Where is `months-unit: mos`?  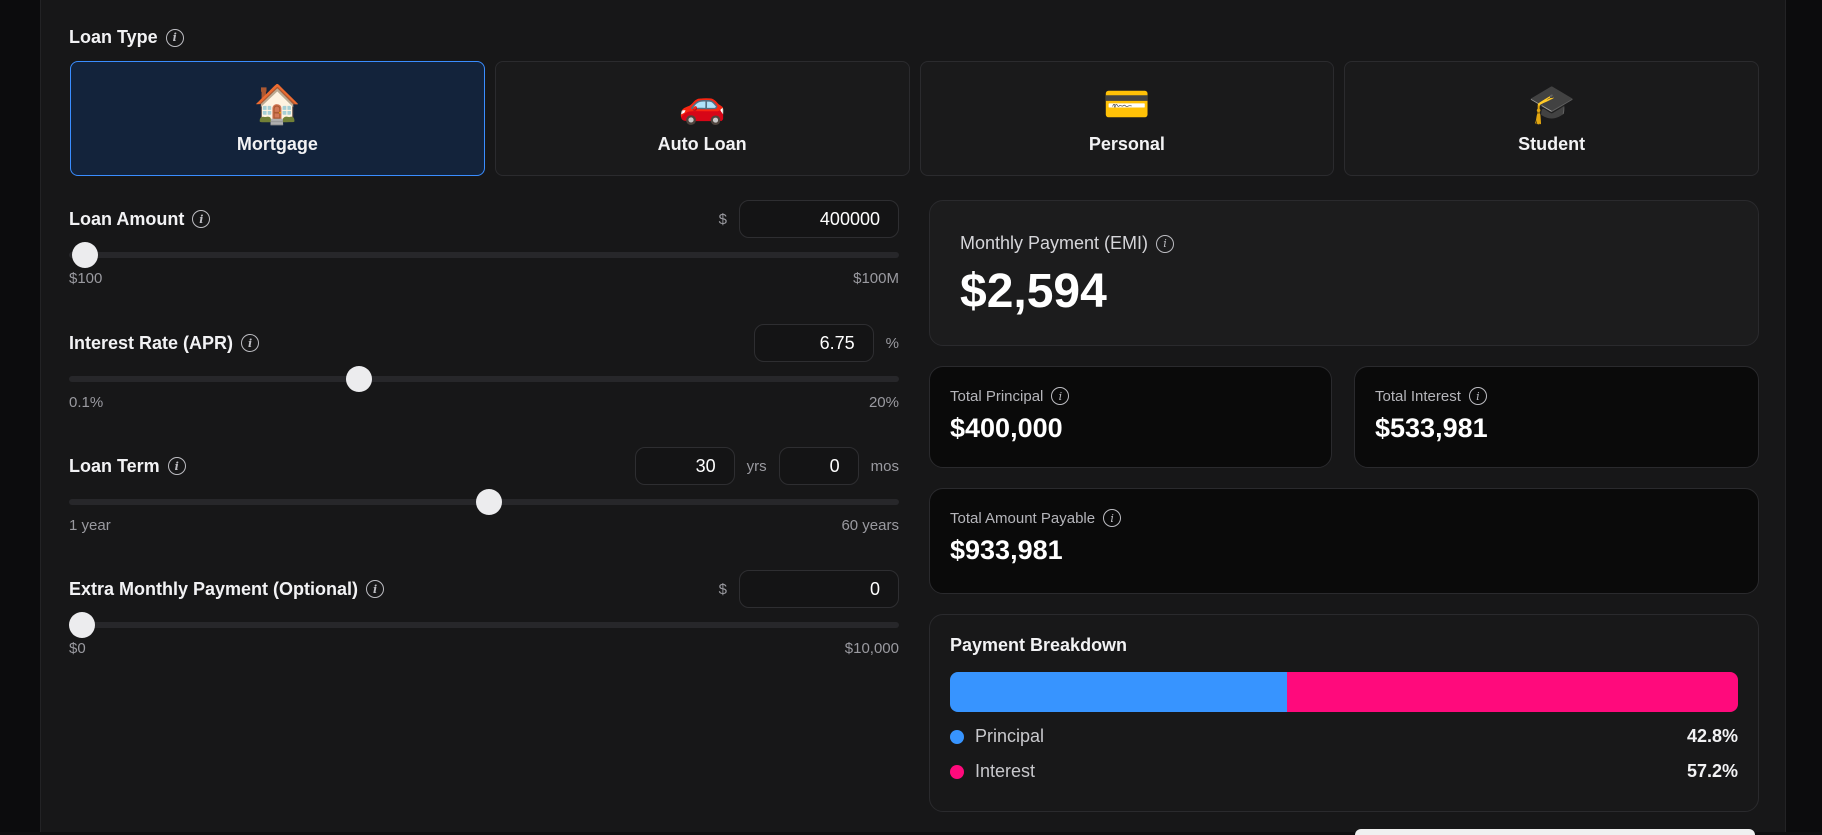 months-unit: mos is located at coordinates (884, 466).